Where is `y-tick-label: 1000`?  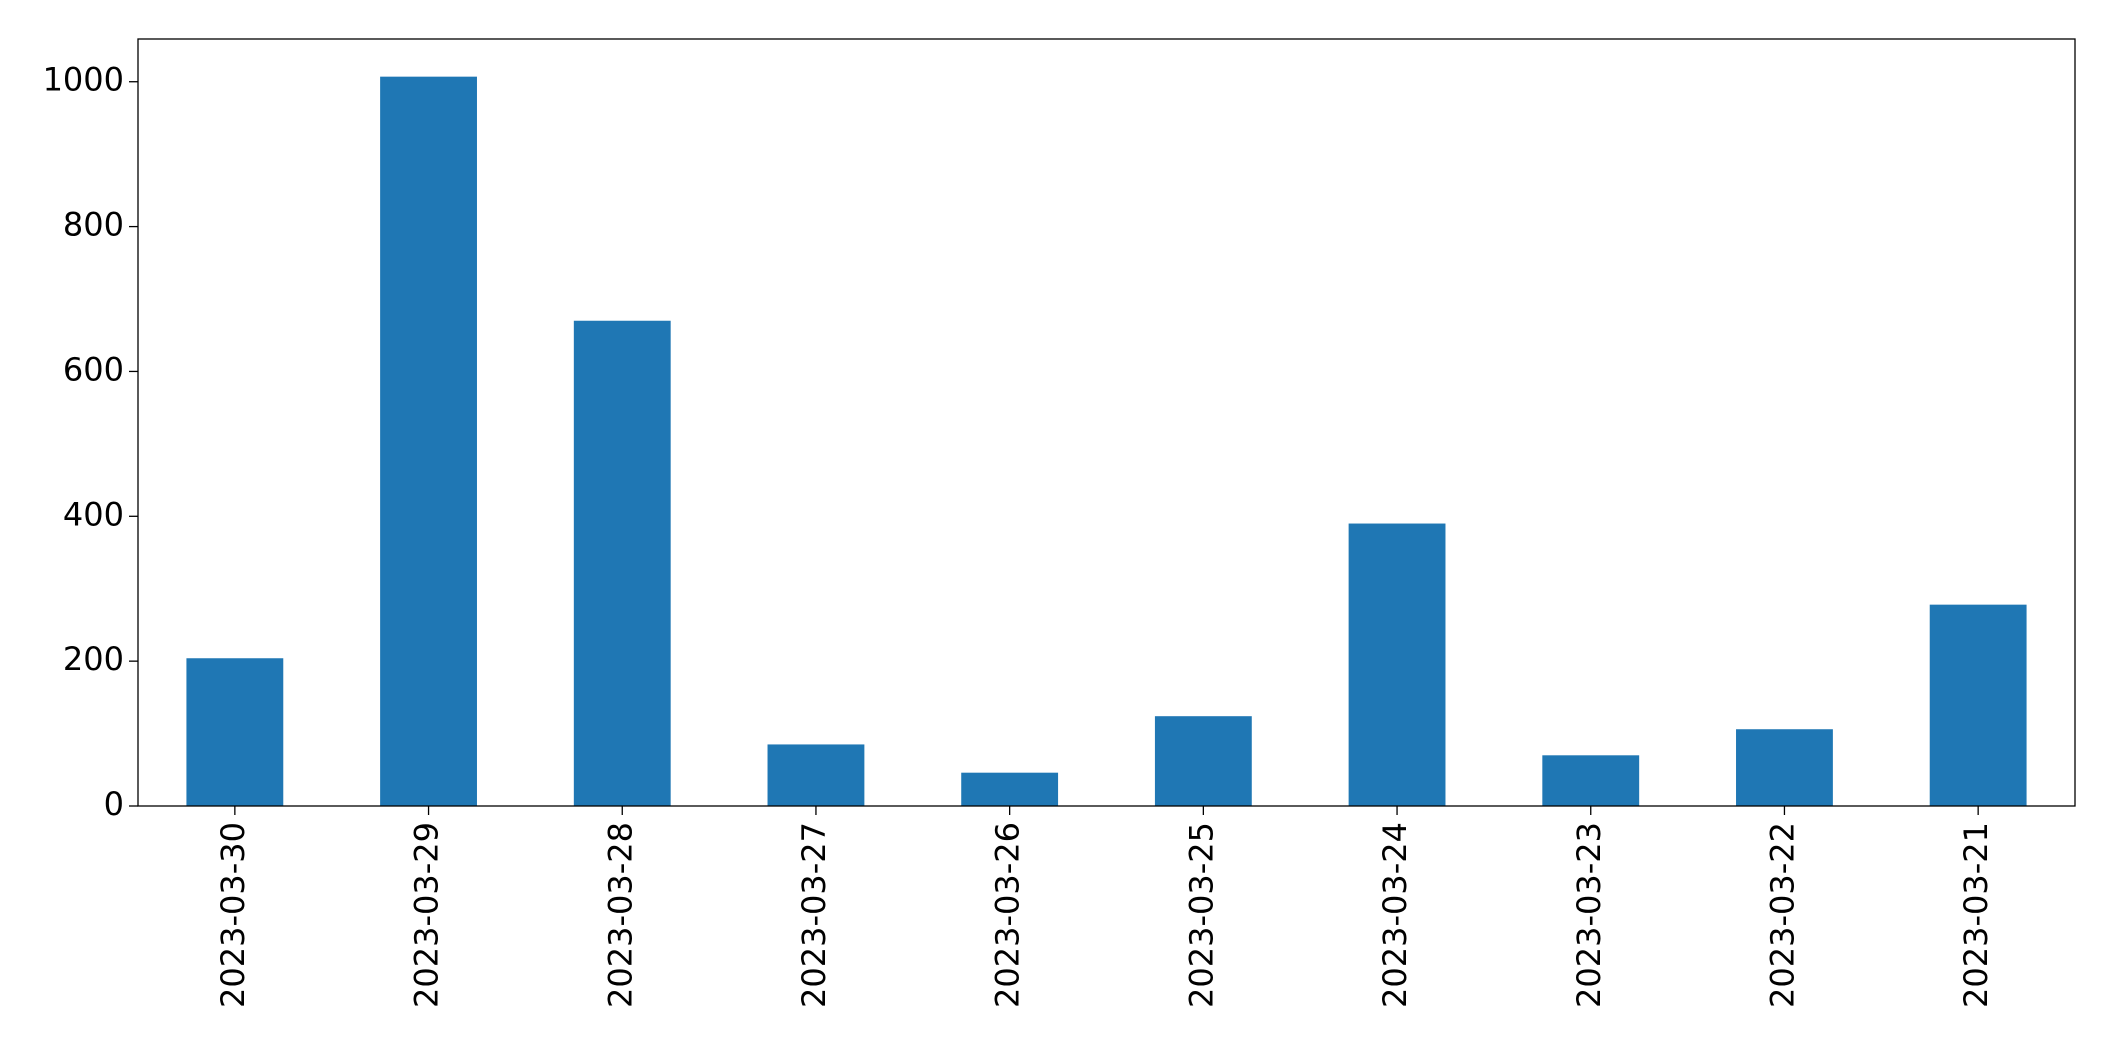
y-tick-label: 1000 is located at coordinates (83, 80).